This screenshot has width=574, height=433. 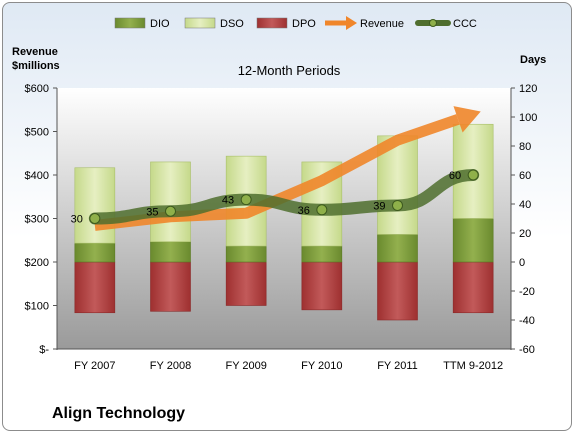 What do you see at coordinates (44, 350) in the screenshot?
I see `left-tick-label: $-` at bounding box center [44, 350].